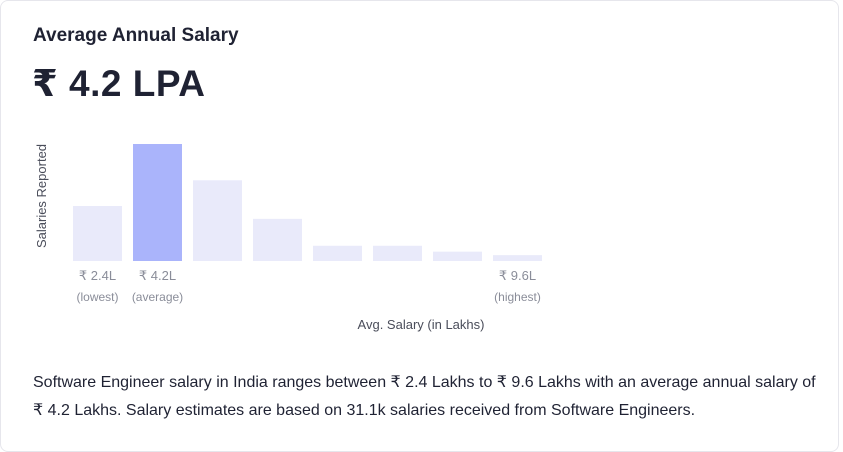 The image size is (843, 452). I want to click on card-title: Average Annual Salary, so click(136, 35).